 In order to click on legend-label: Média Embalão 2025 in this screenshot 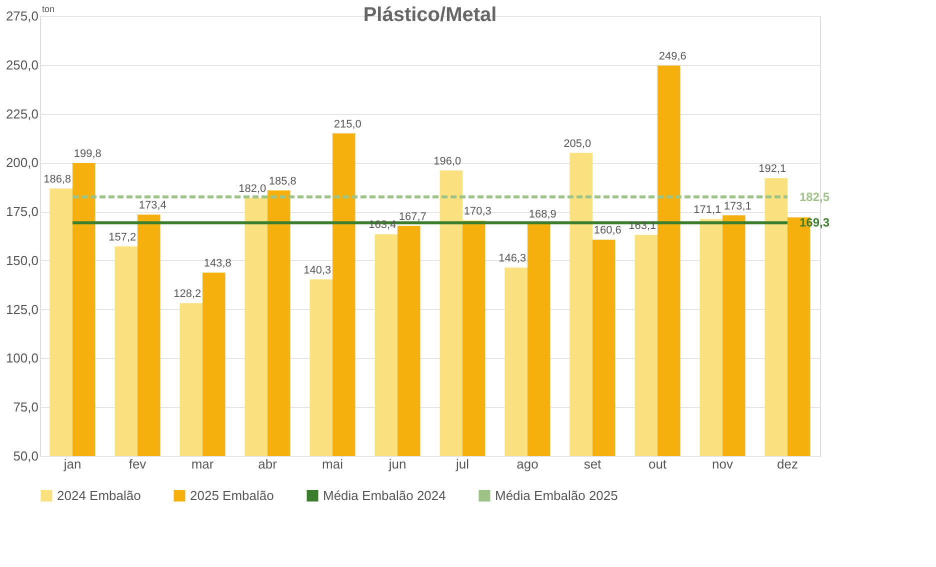, I will do `click(556, 495)`.